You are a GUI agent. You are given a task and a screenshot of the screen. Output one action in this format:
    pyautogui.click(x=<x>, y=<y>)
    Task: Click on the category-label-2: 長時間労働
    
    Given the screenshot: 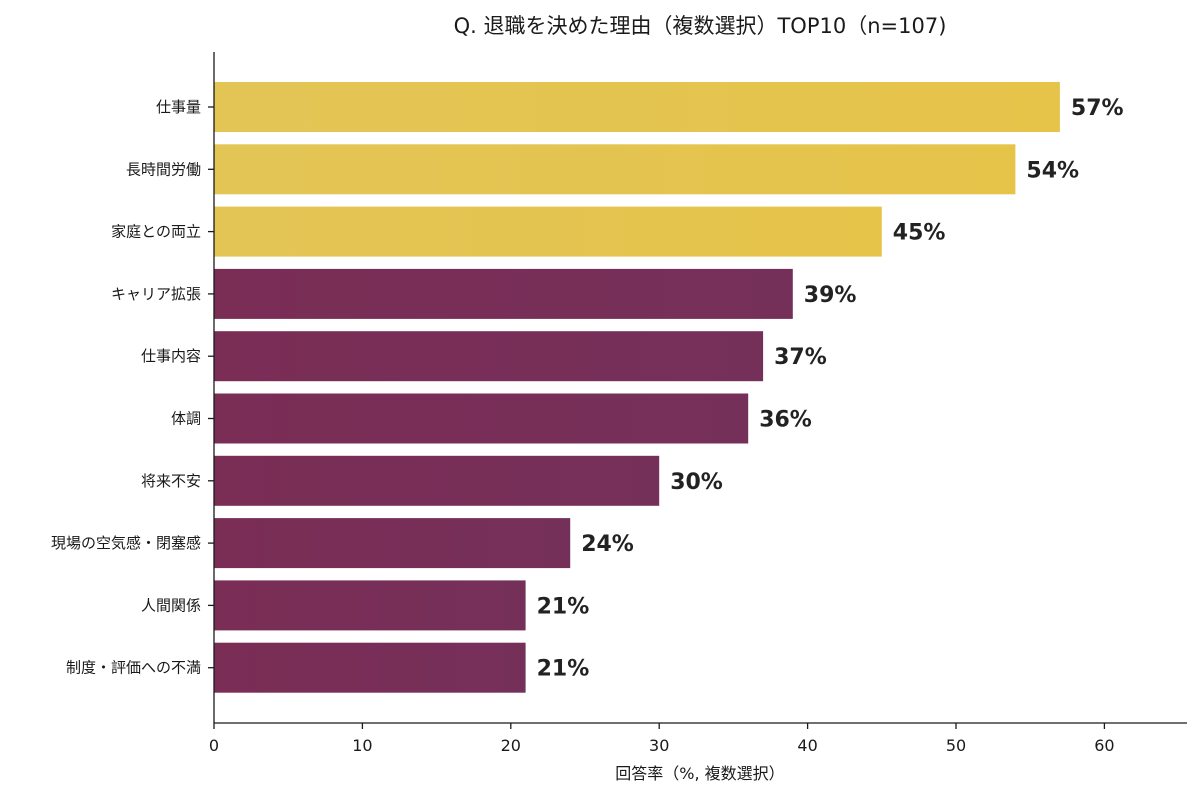 What is the action you would take?
    pyautogui.click(x=163, y=169)
    